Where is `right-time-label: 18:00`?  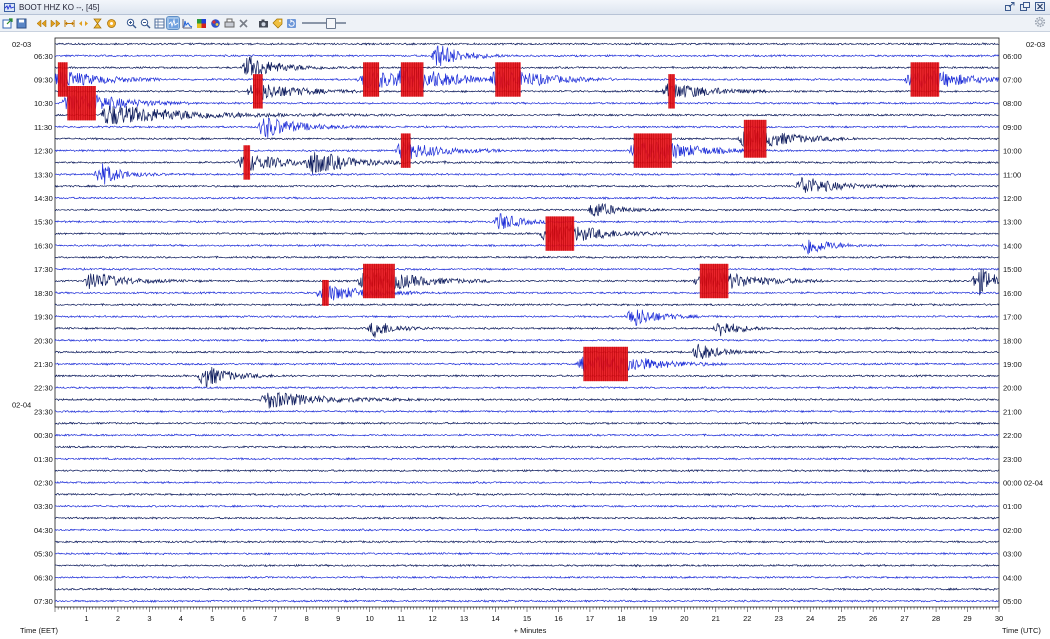 right-time-label: 18:00 is located at coordinates (1012, 340).